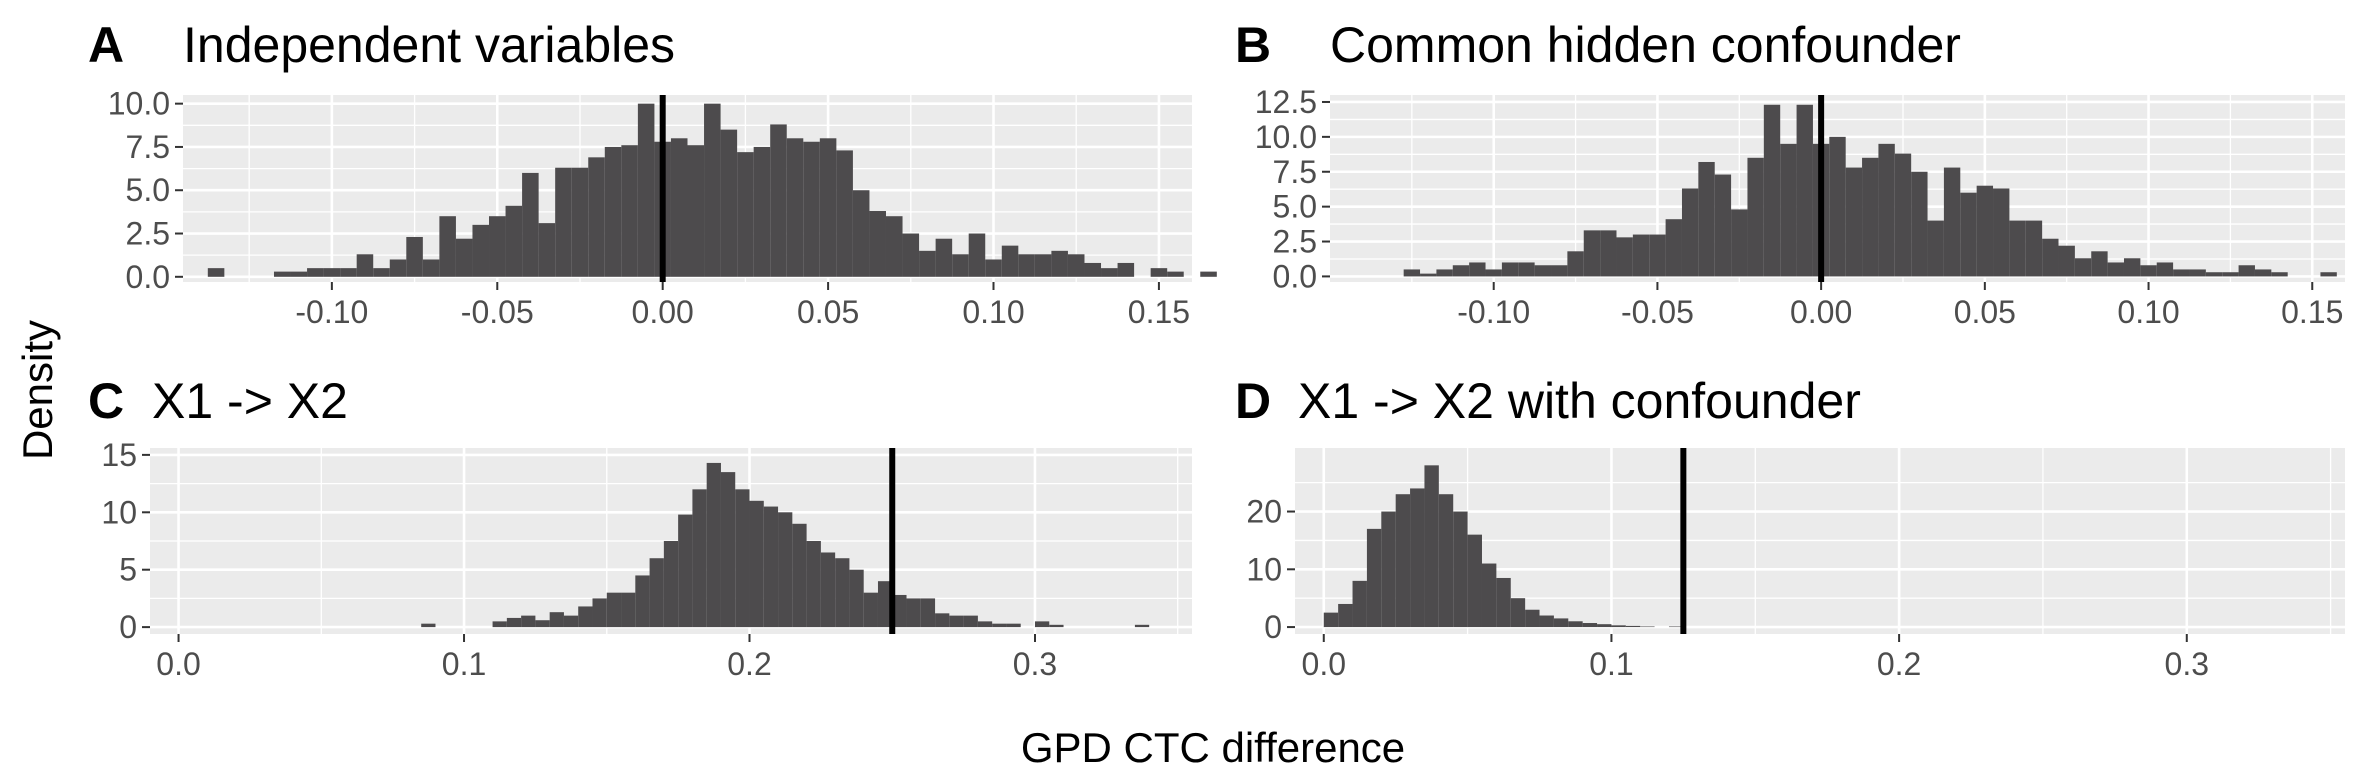 The height and width of the screenshot is (779, 2362). Describe the element at coordinates (106, 401) in the screenshot. I see `panel-tag: C` at that location.